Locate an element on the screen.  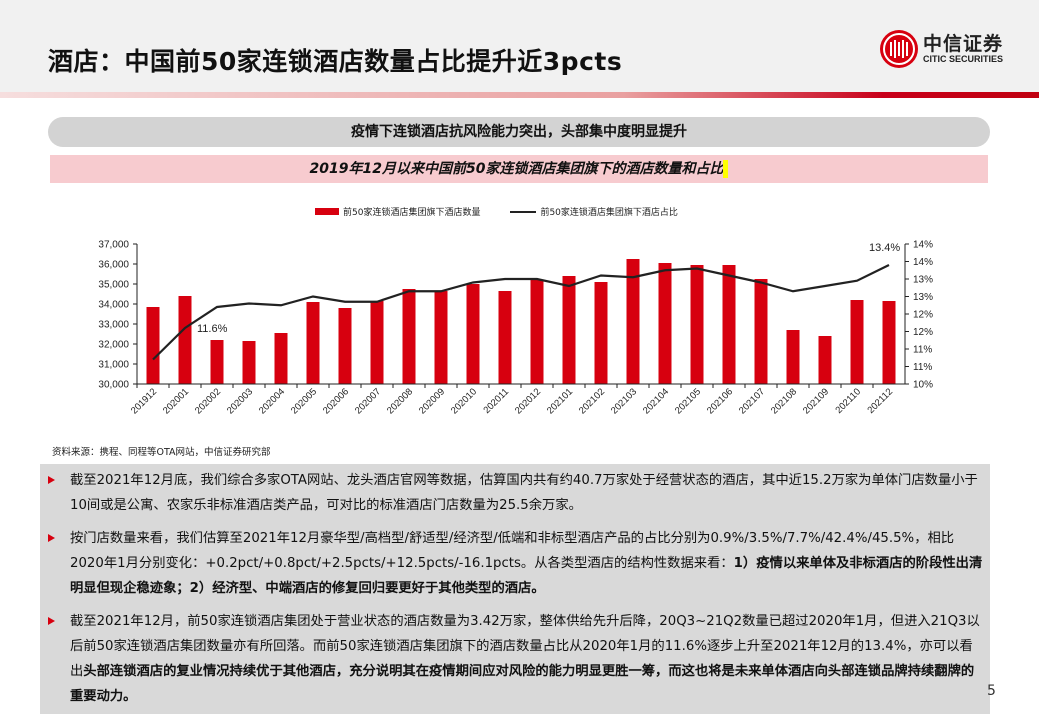
x-tick-label: 202002 is located at coordinates (208, 401).